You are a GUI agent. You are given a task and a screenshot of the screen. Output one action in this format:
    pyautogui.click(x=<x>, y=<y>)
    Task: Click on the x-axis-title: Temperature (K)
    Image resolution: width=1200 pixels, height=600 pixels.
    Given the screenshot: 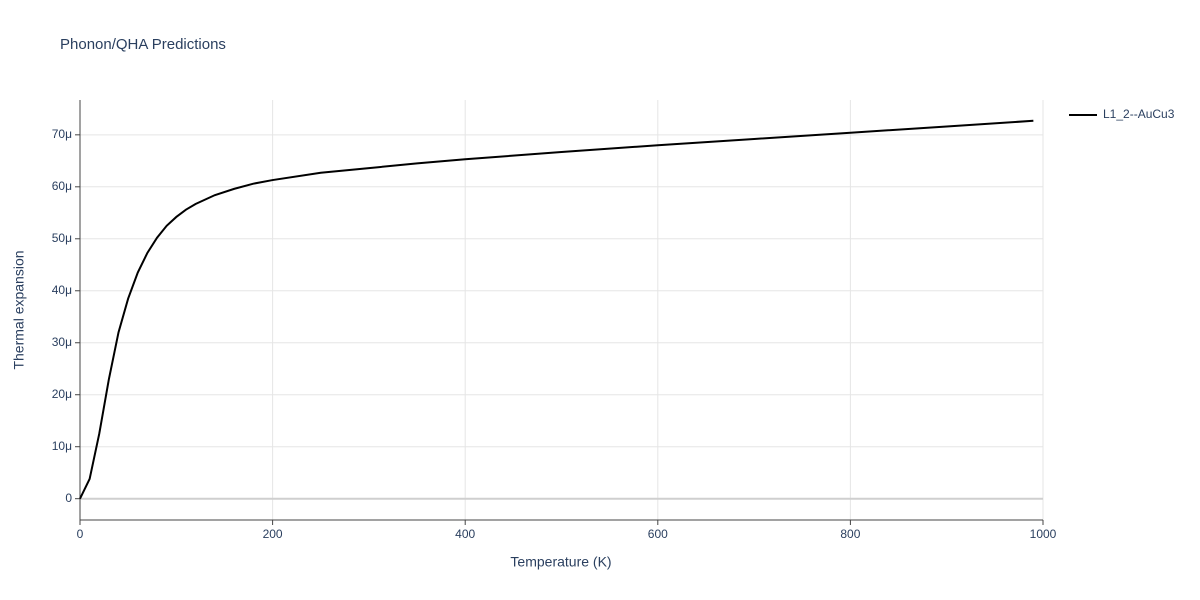 What is the action you would take?
    pyautogui.click(x=560, y=562)
    